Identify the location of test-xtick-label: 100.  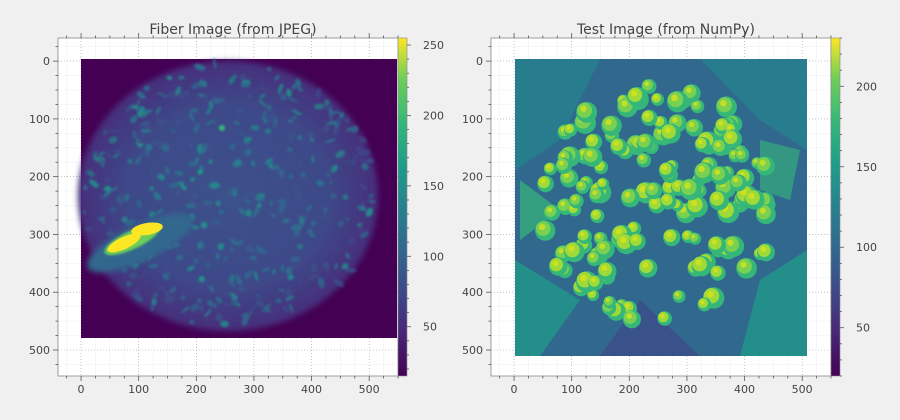
(571, 389).